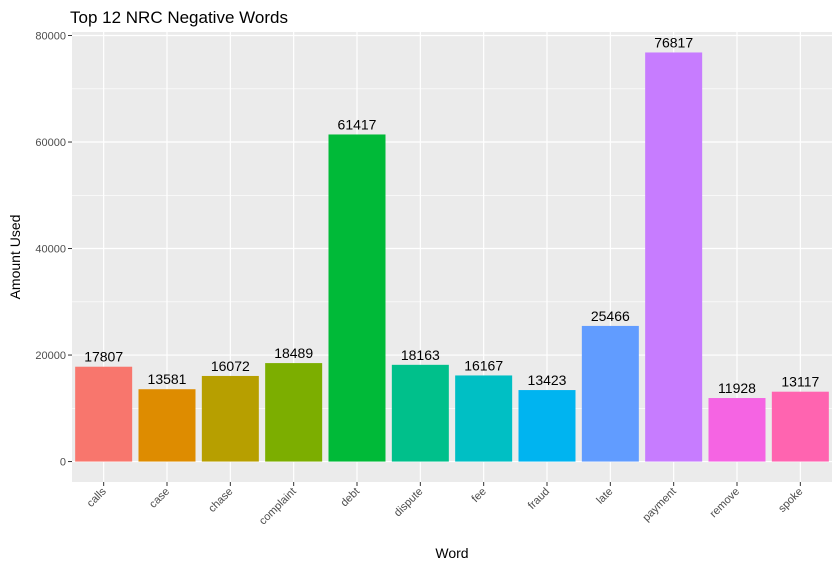 The image size is (838, 570). Describe the element at coordinates (50, 37) in the screenshot. I see `y-tick-label: 80000` at that location.